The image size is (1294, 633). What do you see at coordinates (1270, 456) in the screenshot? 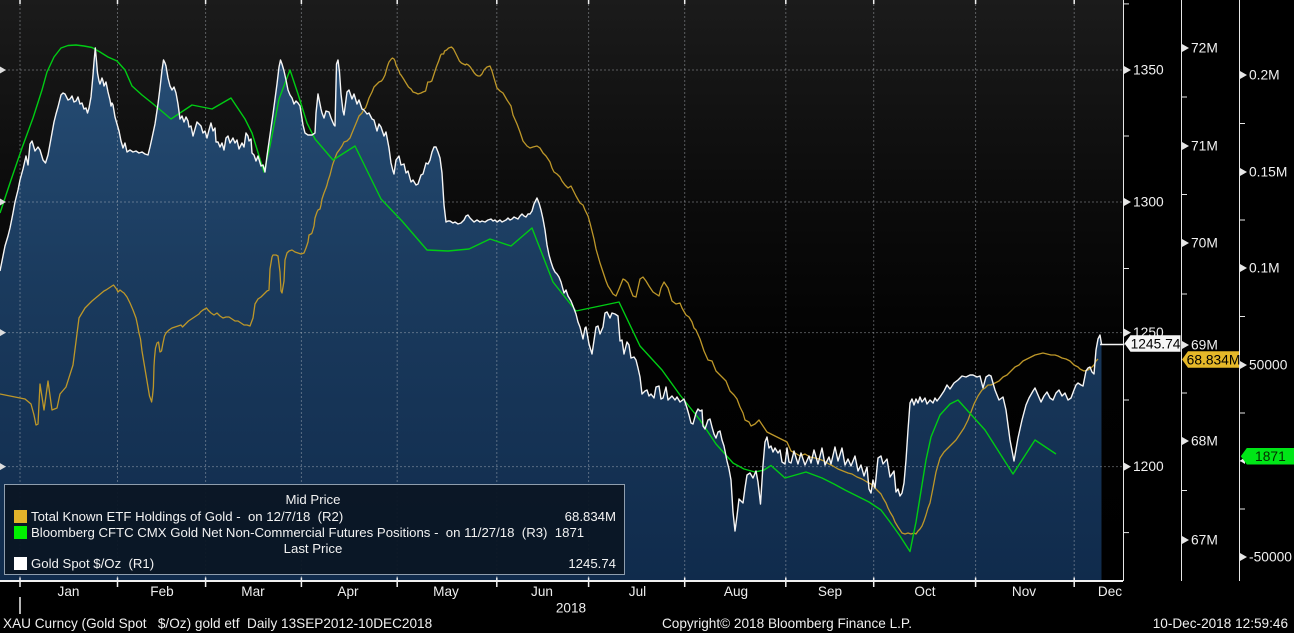
I see `svg-text: 1871` at bounding box center [1270, 456].